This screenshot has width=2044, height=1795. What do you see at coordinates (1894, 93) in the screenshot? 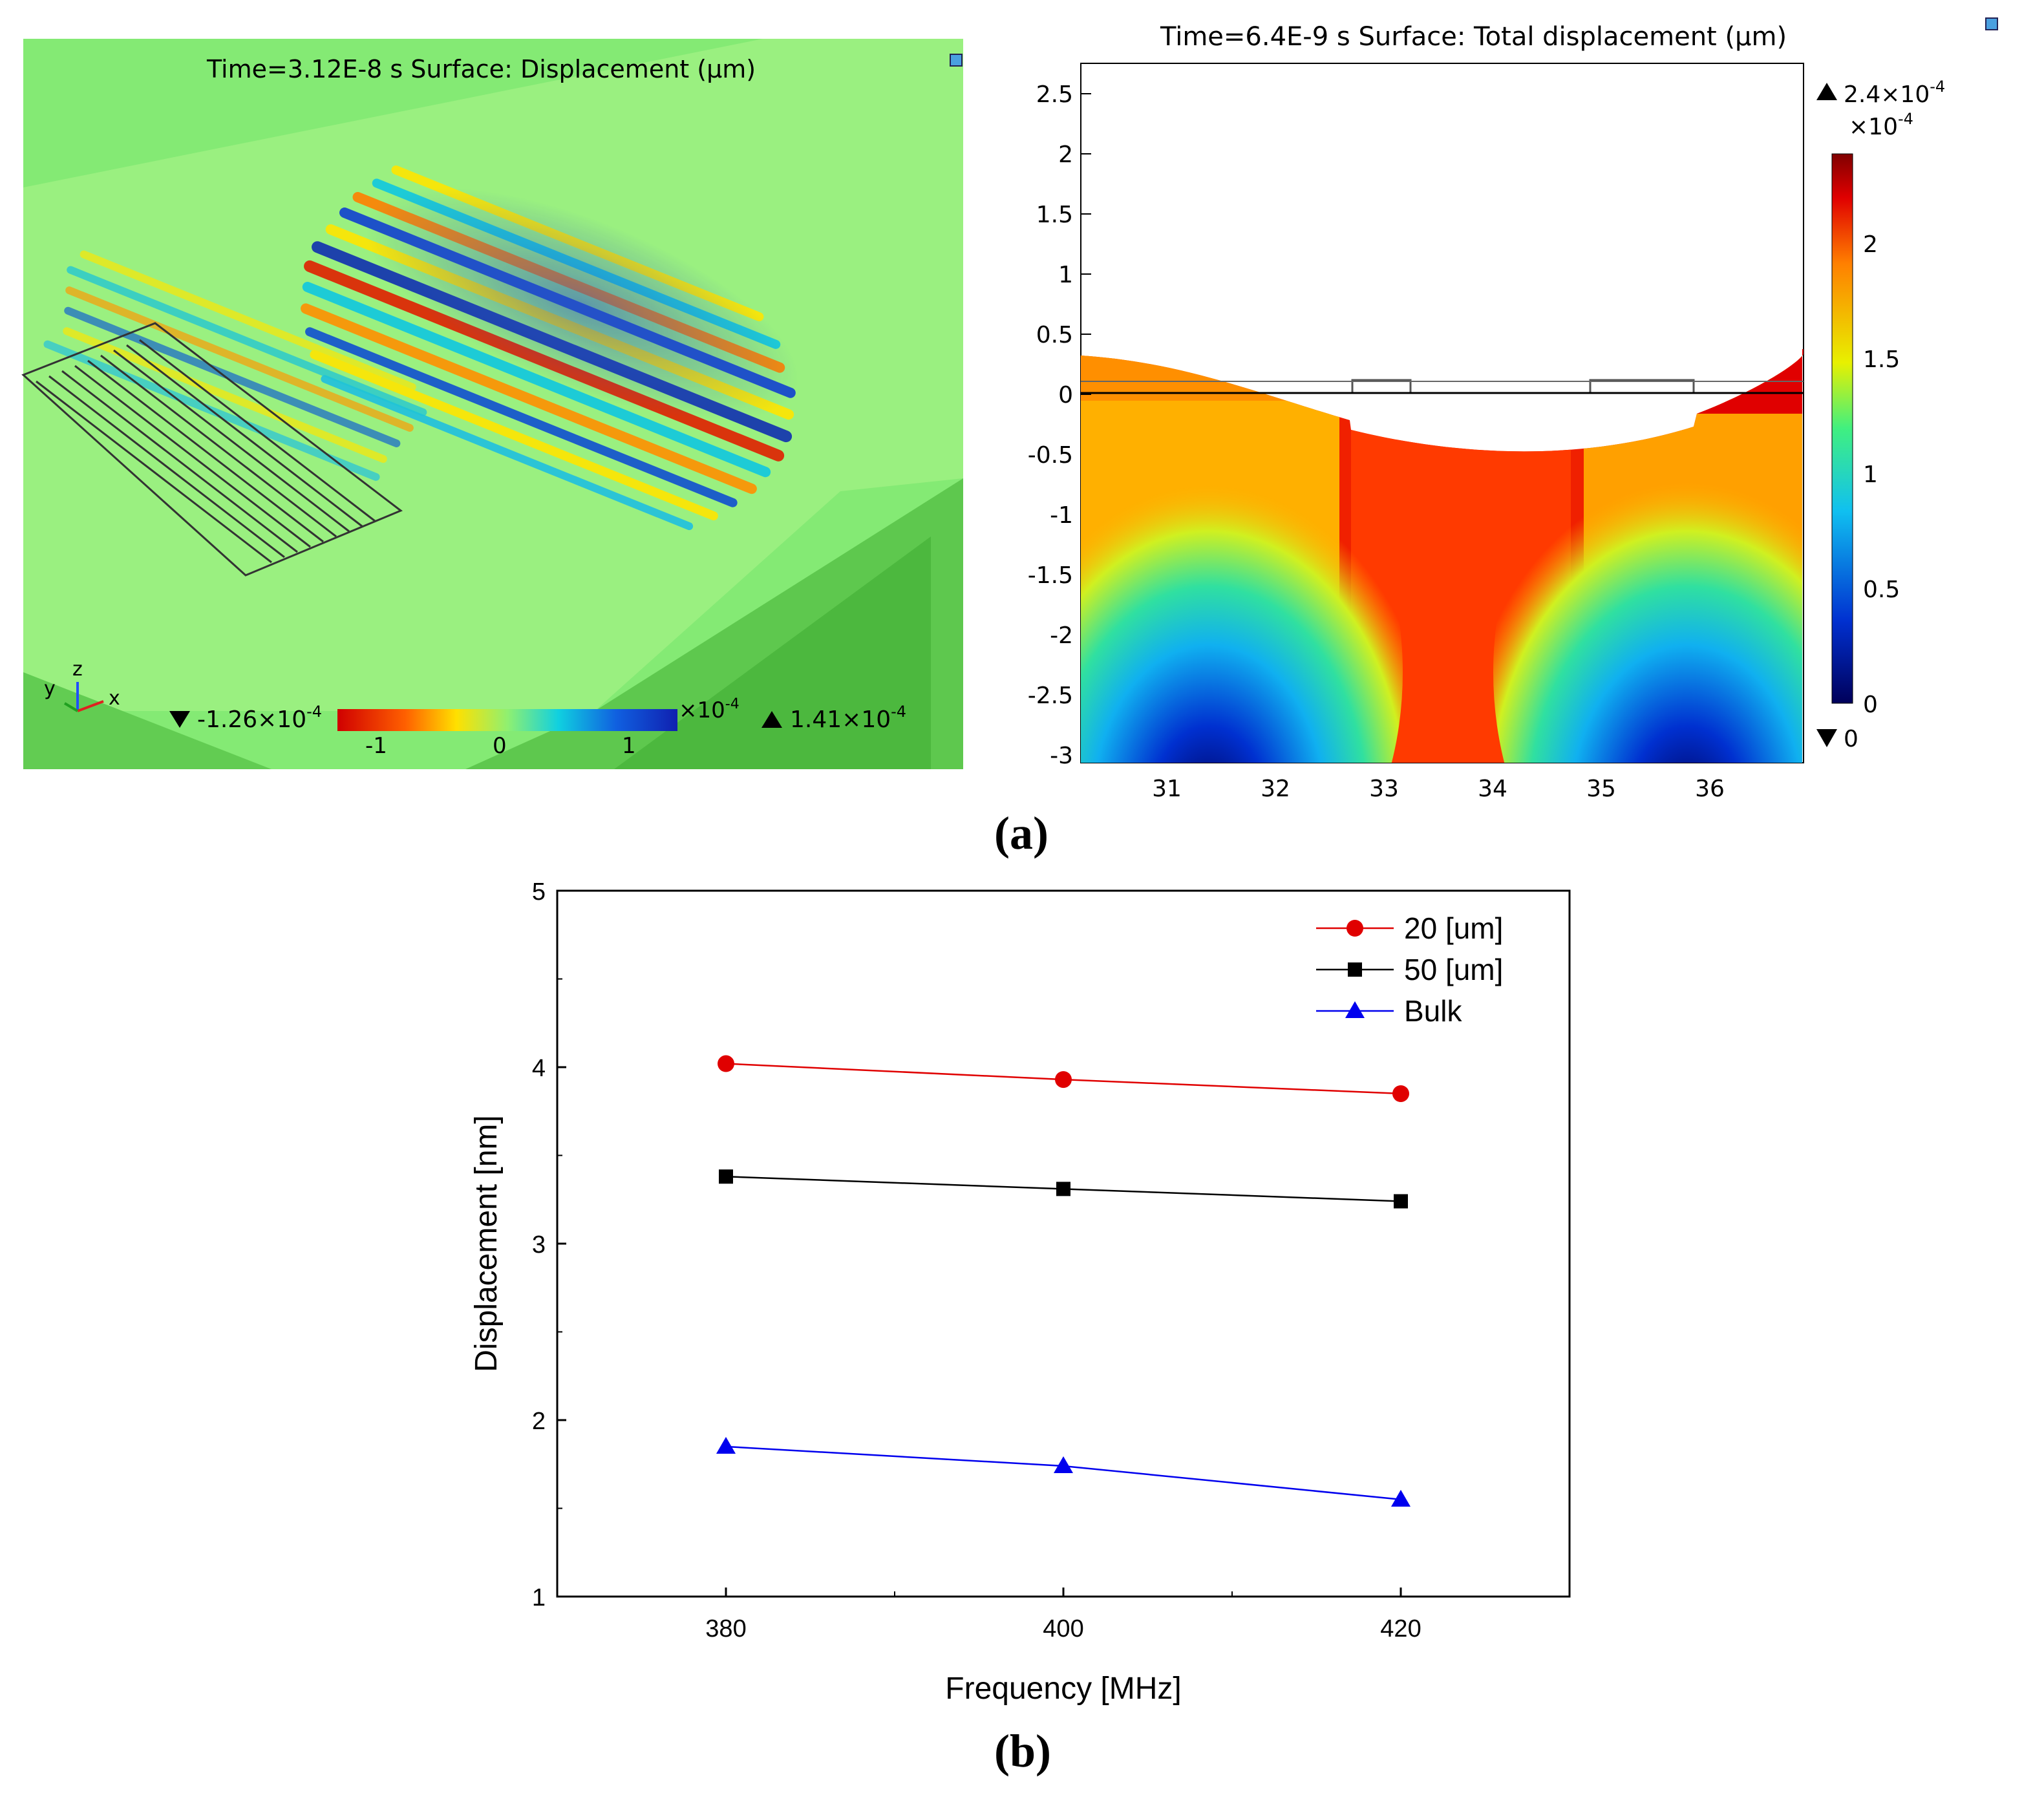
I see `right-max-label: 2.4×10⁻⁴` at bounding box center [1894, 93].